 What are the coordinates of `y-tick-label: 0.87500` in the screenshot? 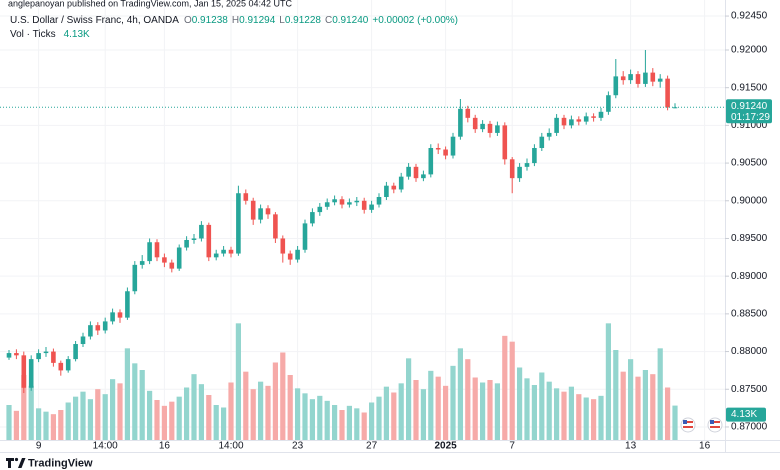 It's located at (749, 389).